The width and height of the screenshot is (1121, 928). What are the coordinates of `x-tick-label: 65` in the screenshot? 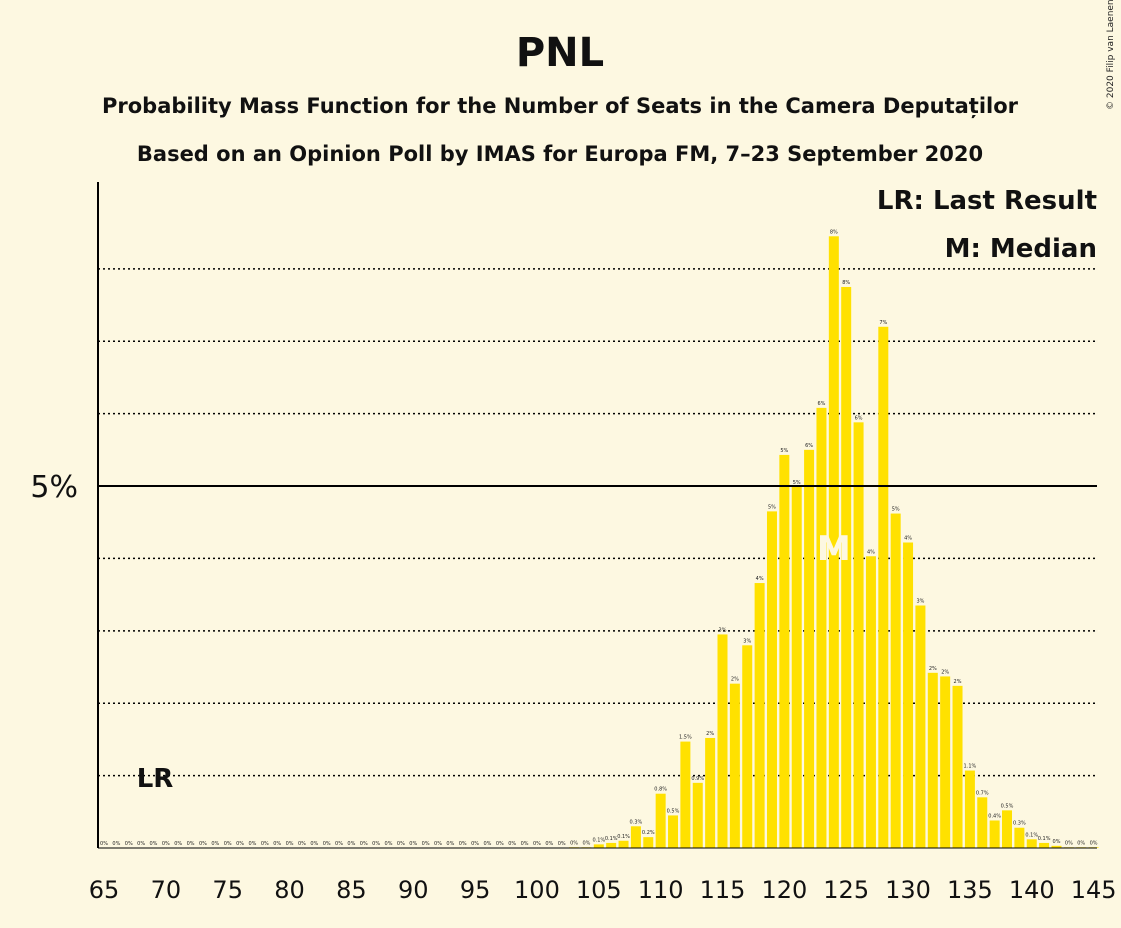 It's located at (104, 890).